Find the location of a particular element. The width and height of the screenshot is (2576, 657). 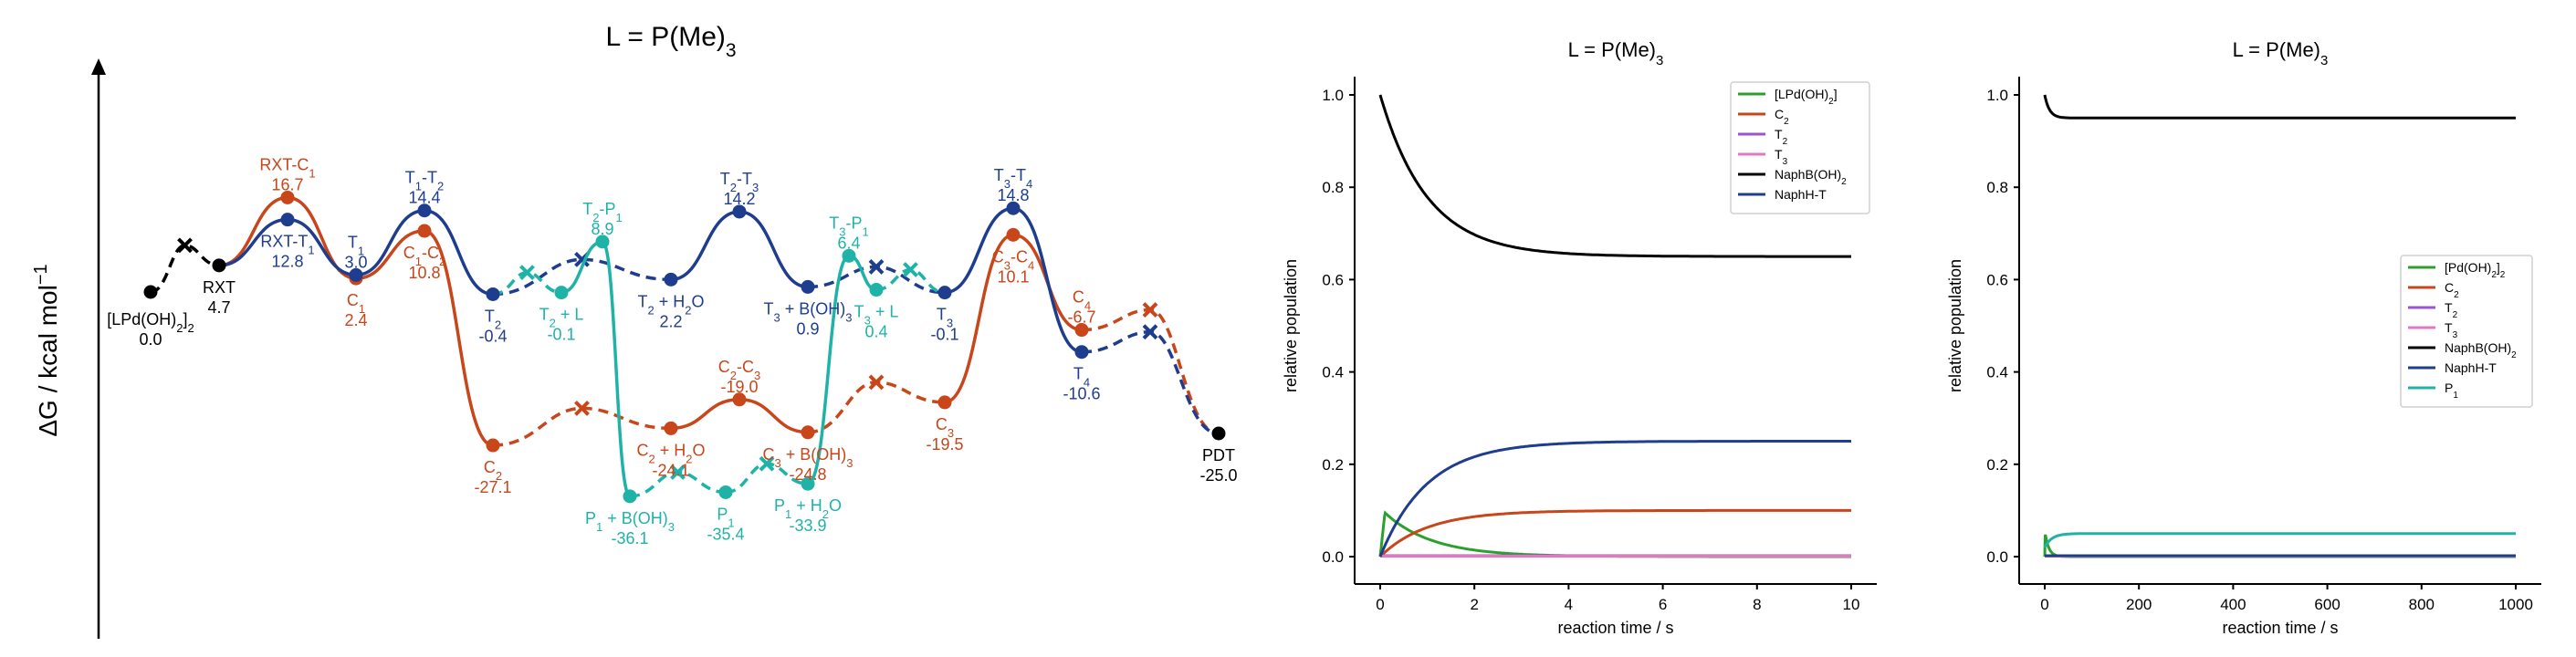

state-label: T1 is located at coordinates (356, 245).